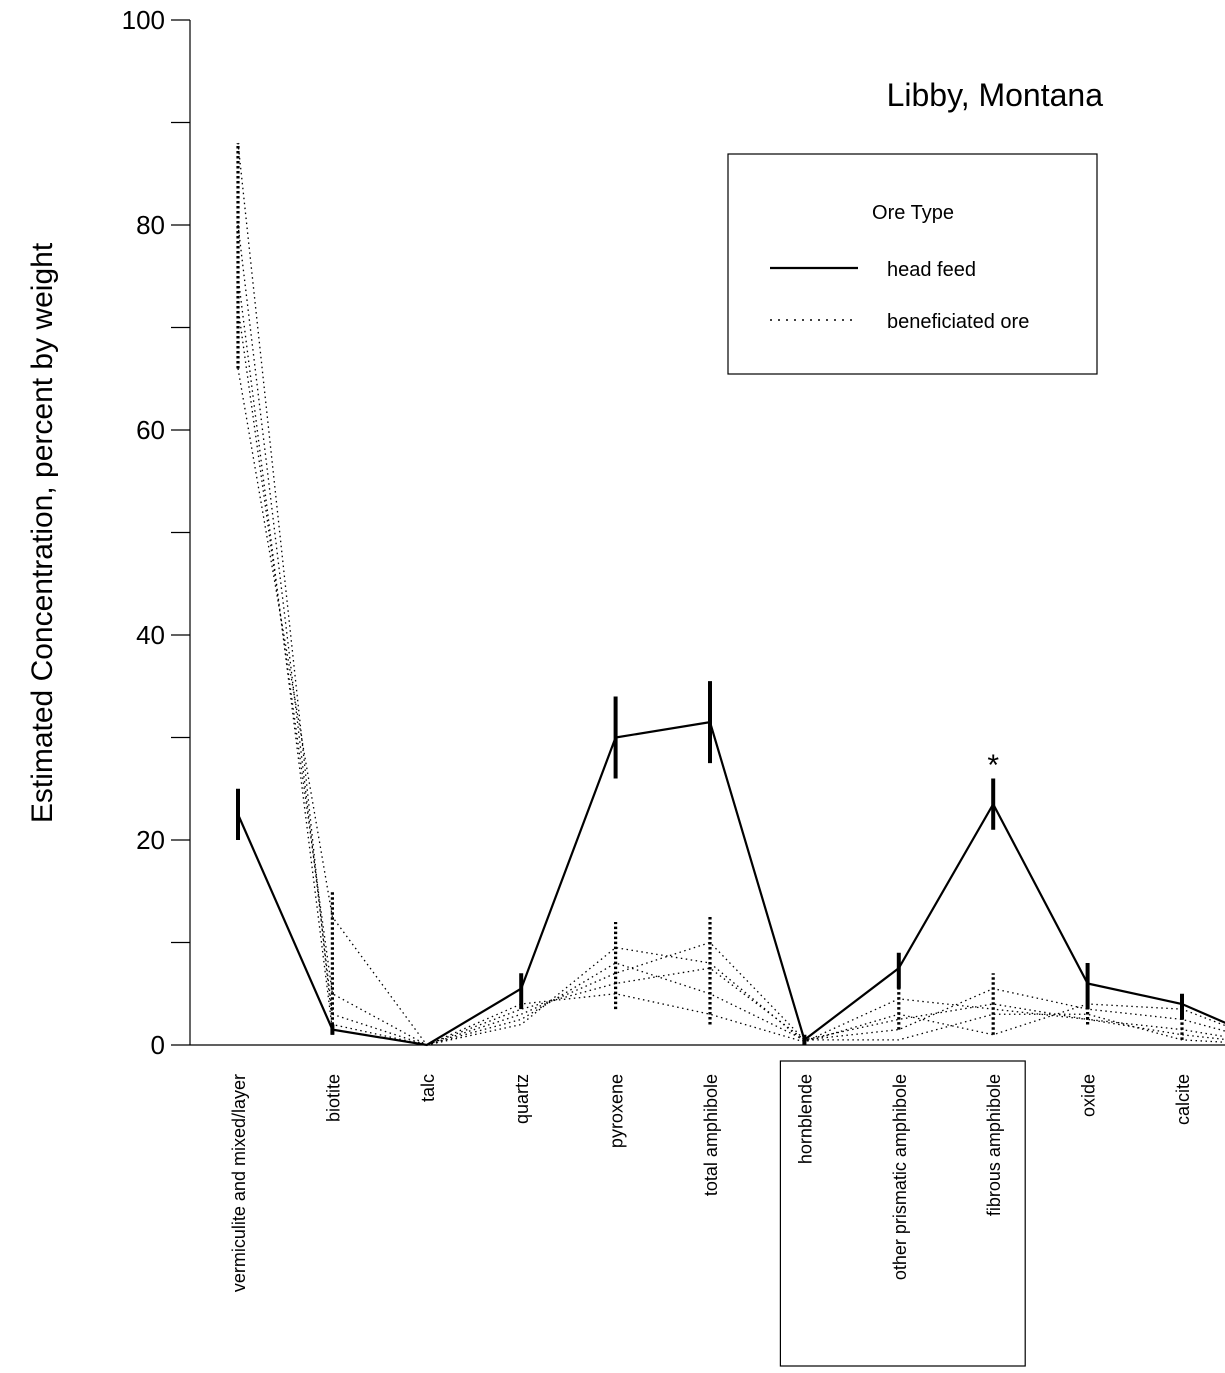 This screenshot has height=1373, width=1225. Describe the element at coordinates (150, 225) in the screenshot. I see `y-tick-label-80: 80` at that location.